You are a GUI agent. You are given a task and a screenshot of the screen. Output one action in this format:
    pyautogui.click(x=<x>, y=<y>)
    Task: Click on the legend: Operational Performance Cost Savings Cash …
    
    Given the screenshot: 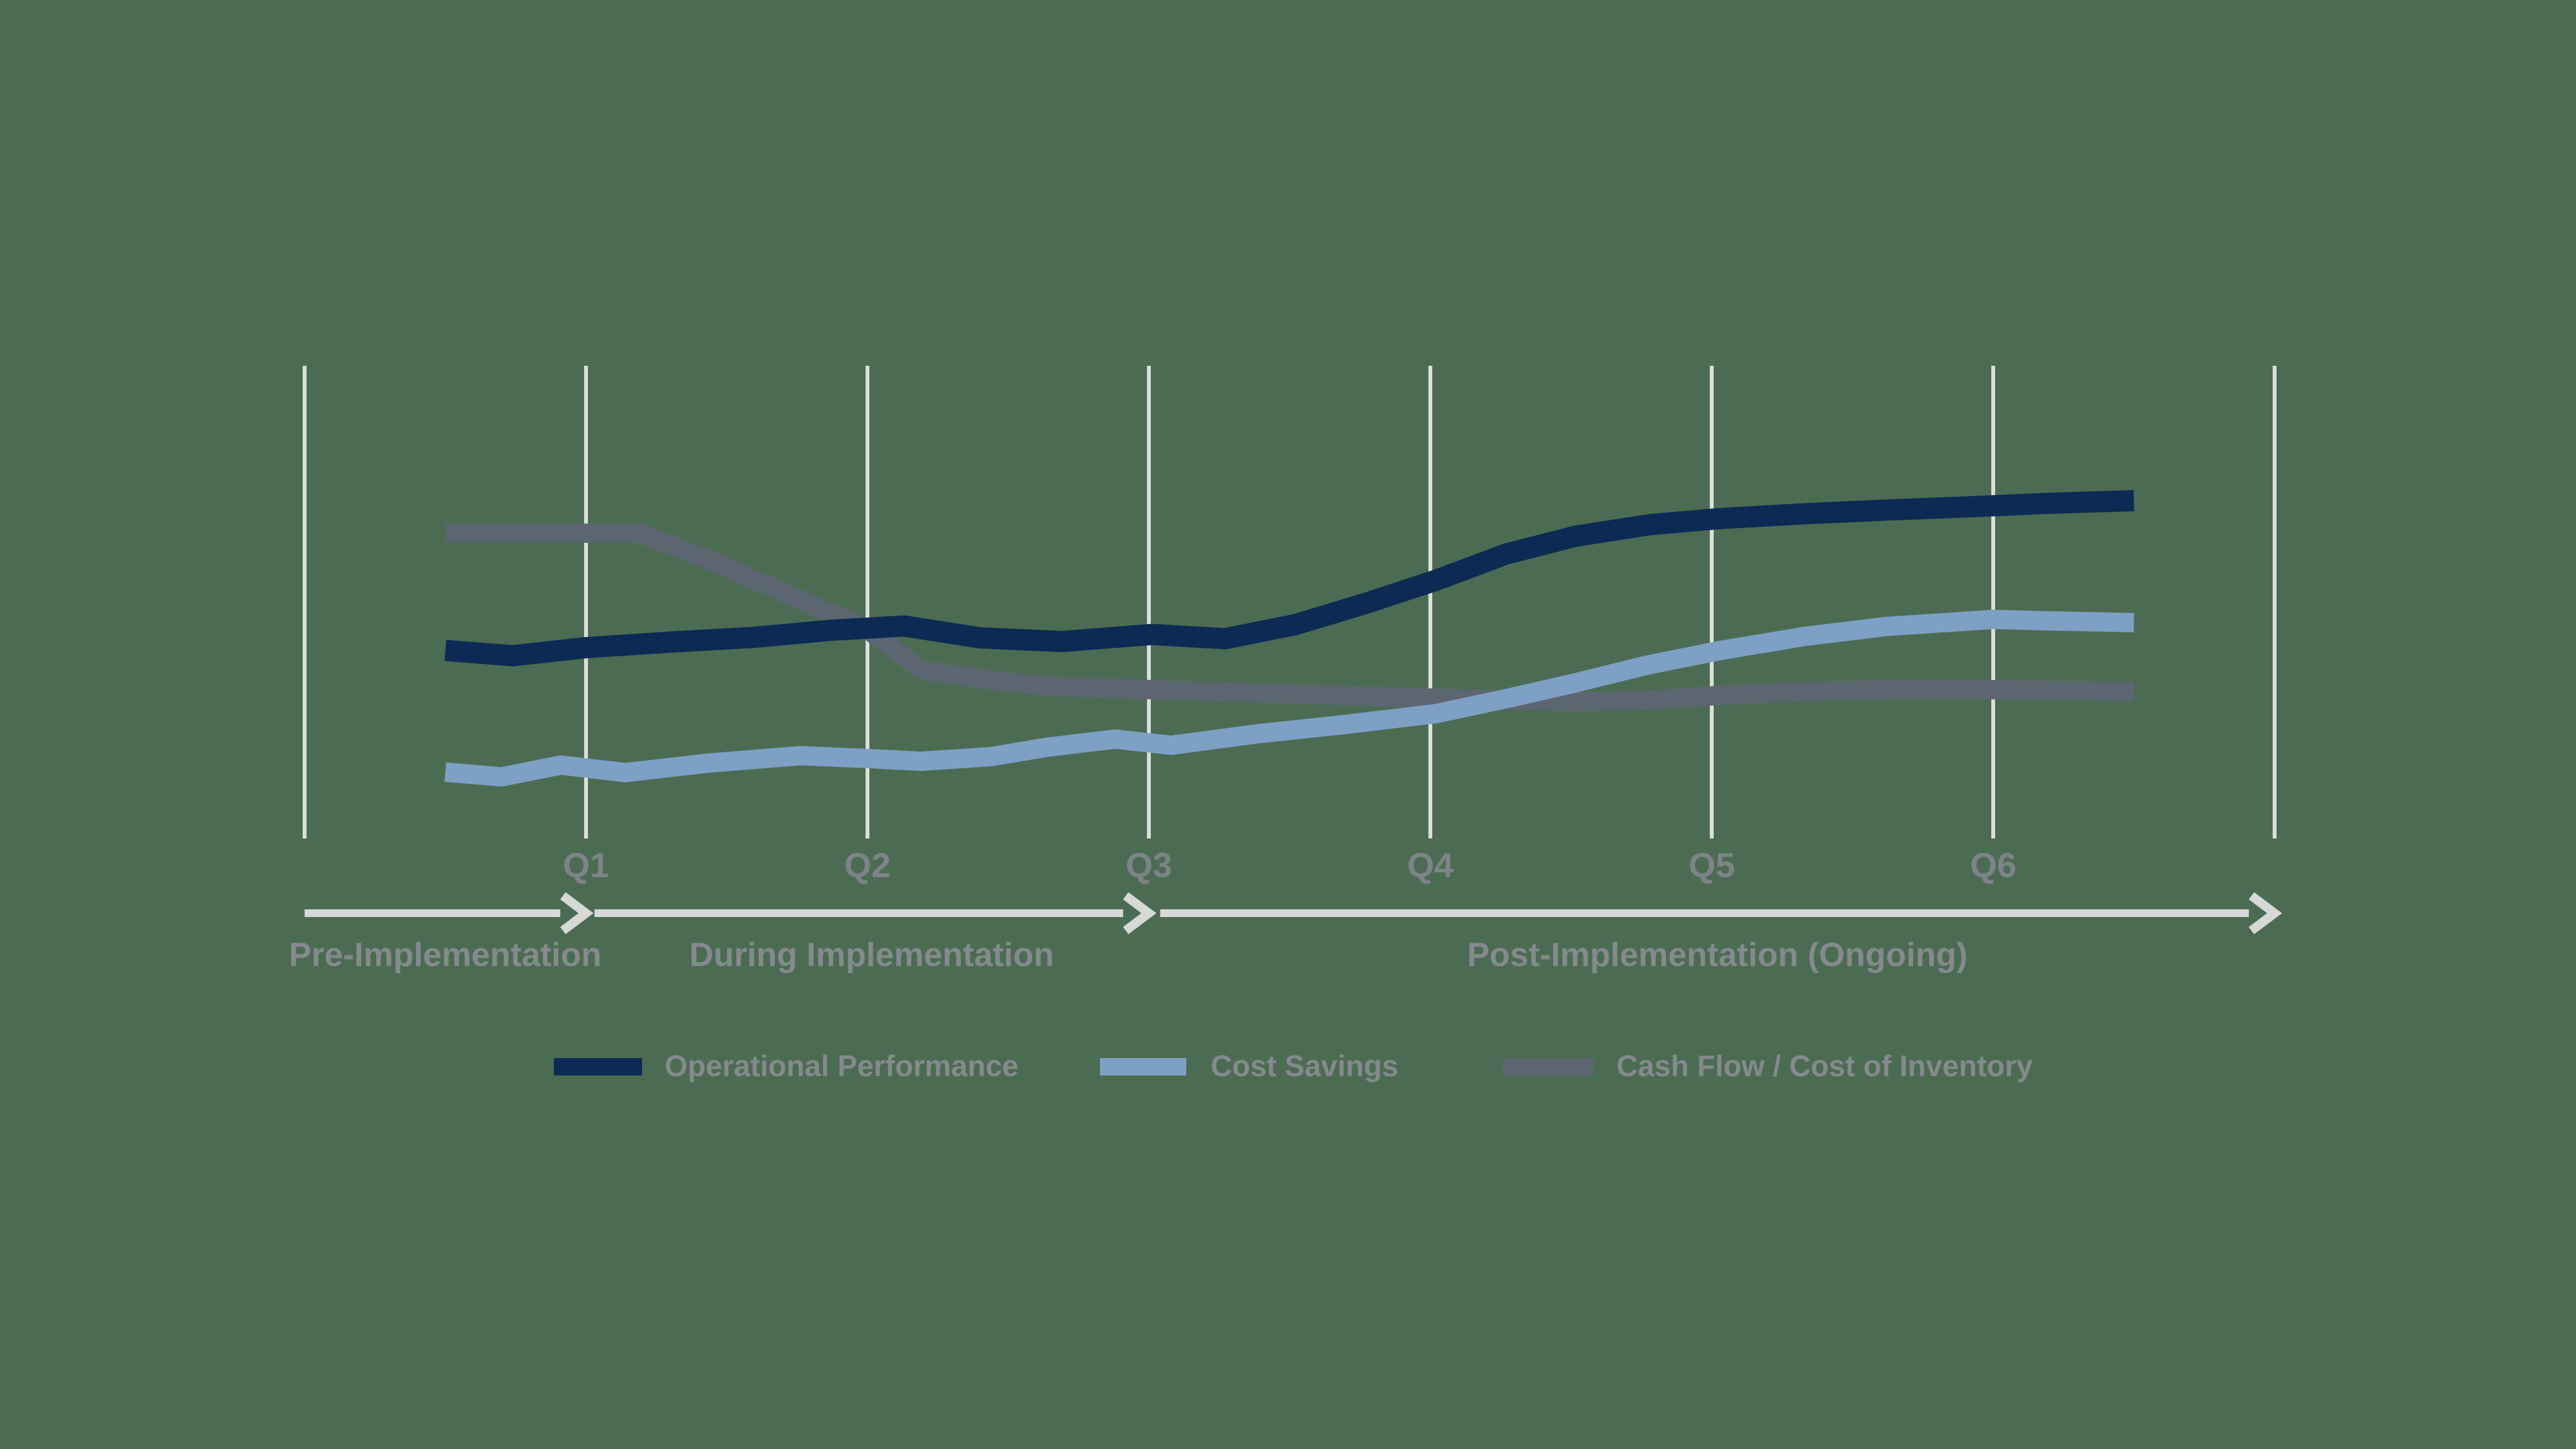 What is the action you would take?
    pyautogui.click(x=1293, y=1066)
    